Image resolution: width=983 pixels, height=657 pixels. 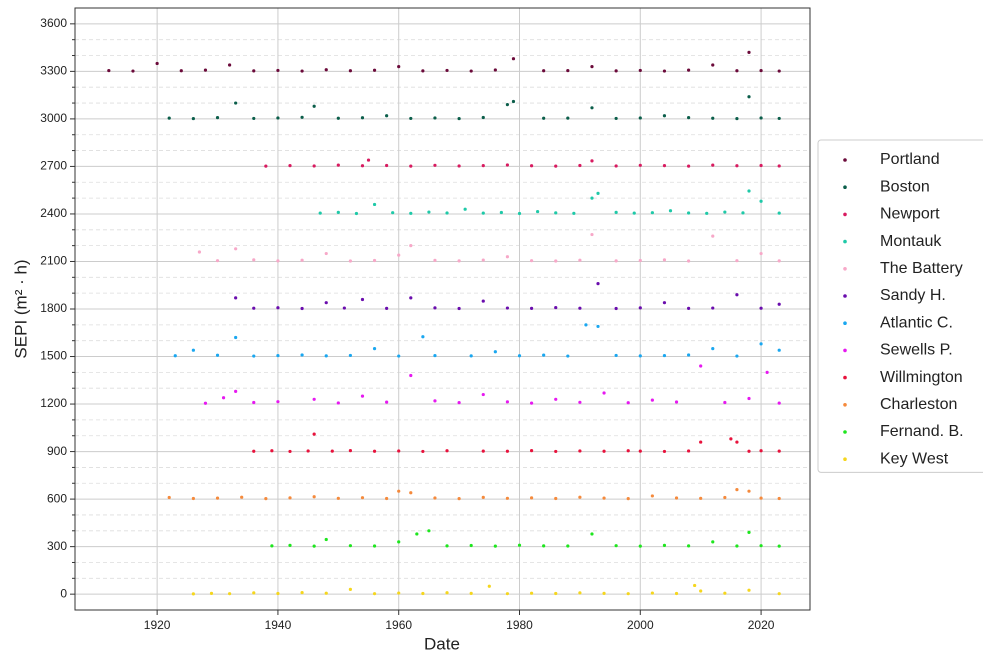 I want to click on x-tick-label: 1960, so click(x=398, y=625).